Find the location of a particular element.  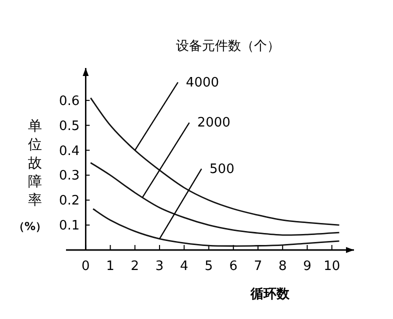

x-tick-label: 10 is located at coordinates (332, 266).